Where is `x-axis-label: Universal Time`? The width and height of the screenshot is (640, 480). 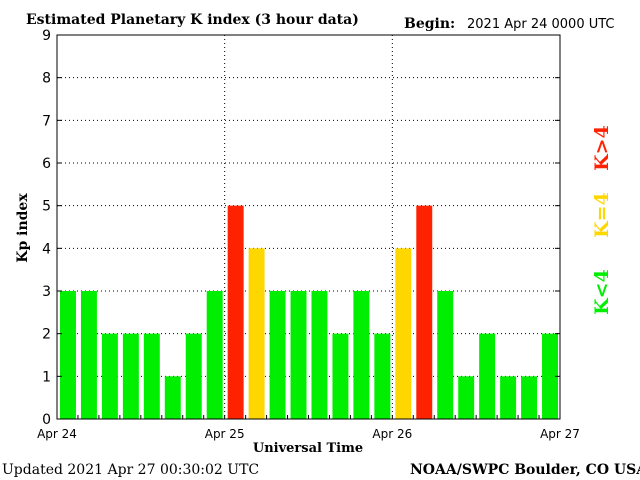
x-axis-label: Universal Time is located at coordinates (308, 448).